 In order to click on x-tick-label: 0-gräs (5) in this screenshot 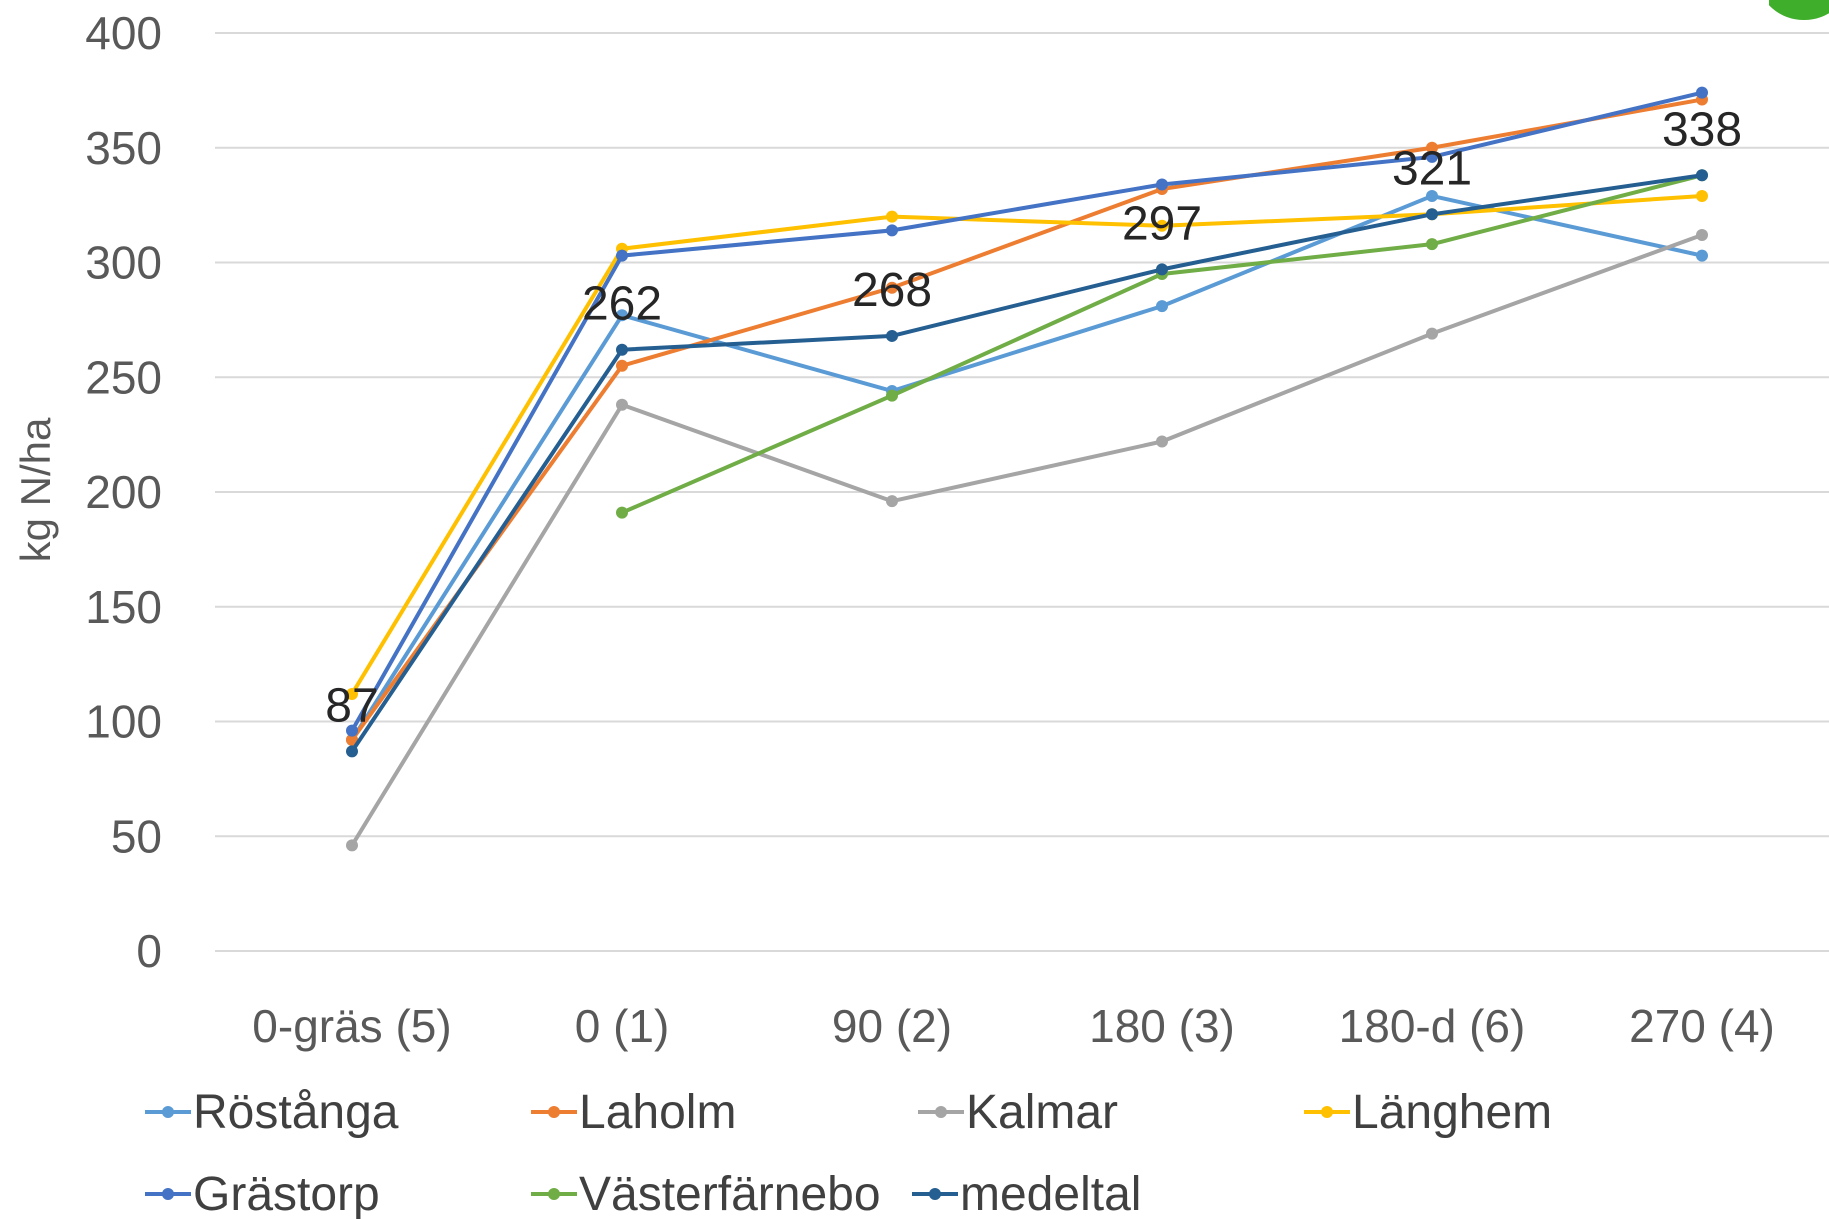, I will do `click(351, 1026)`.